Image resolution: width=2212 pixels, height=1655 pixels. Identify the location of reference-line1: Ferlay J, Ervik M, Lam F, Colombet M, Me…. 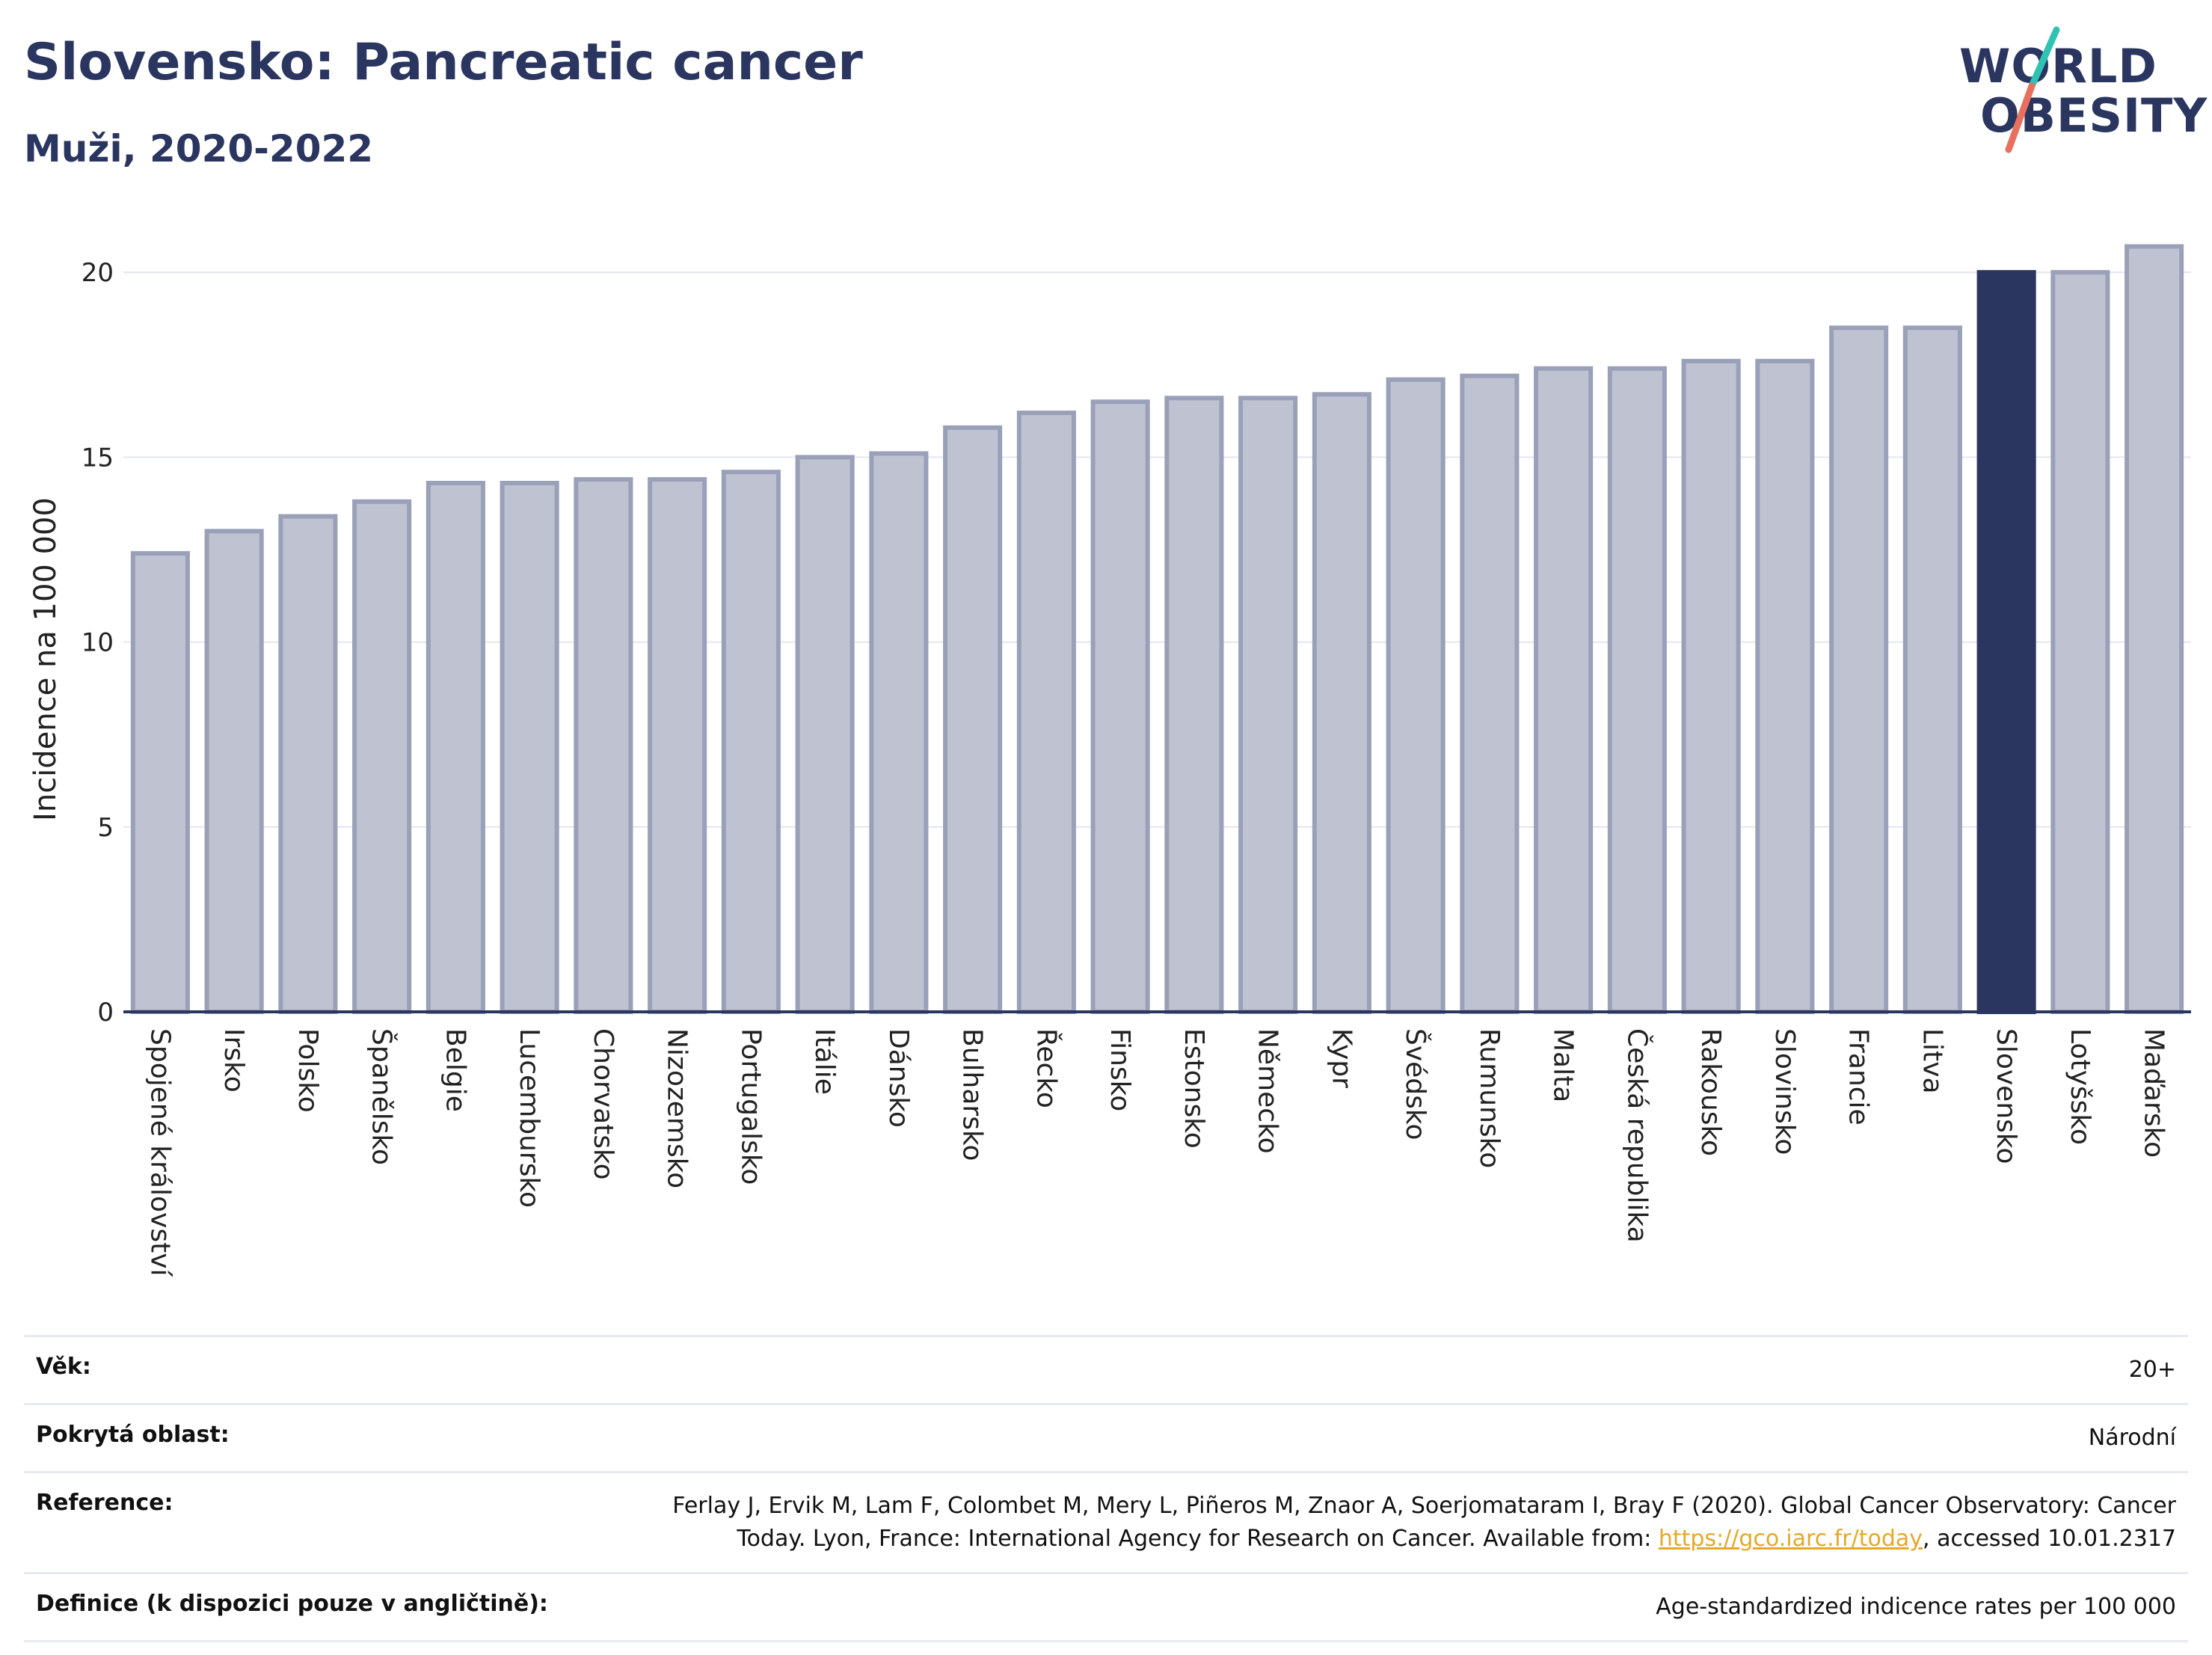
(1424, 1506).